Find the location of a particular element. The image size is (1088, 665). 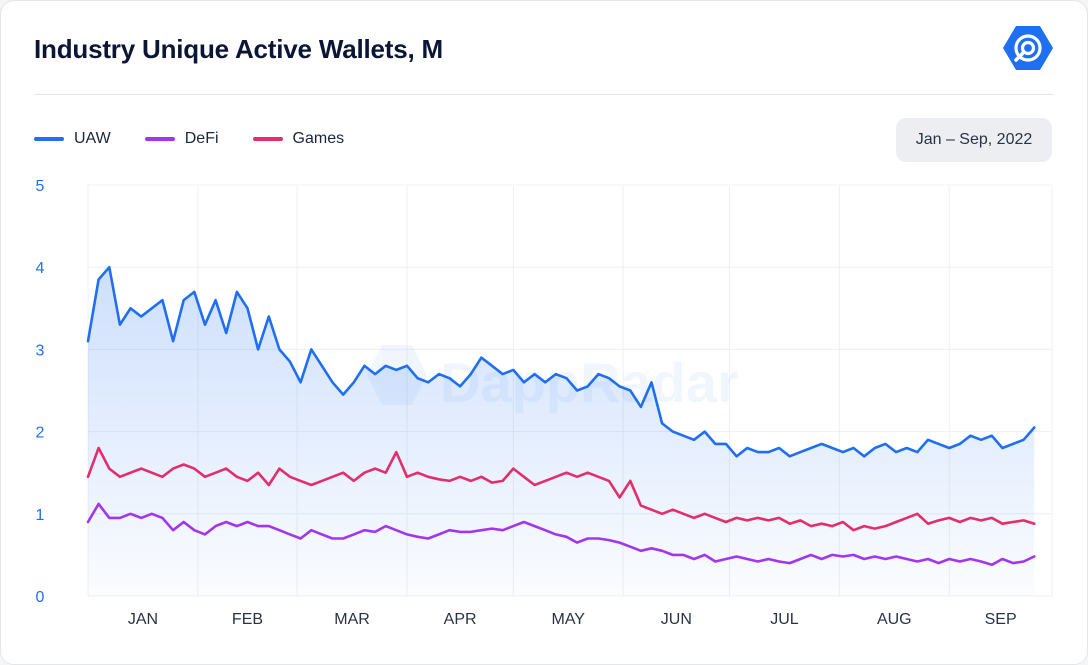

chart-legend: UAW DeFi Games is located at coordinates (206, 139).